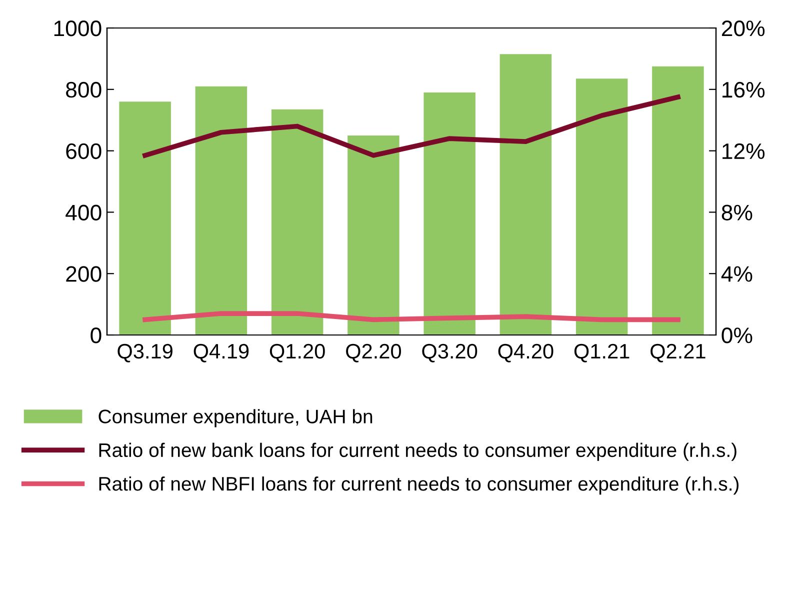 The image size is (804, 599). I want to click on y-tick-label: 400, so click(84, 212).